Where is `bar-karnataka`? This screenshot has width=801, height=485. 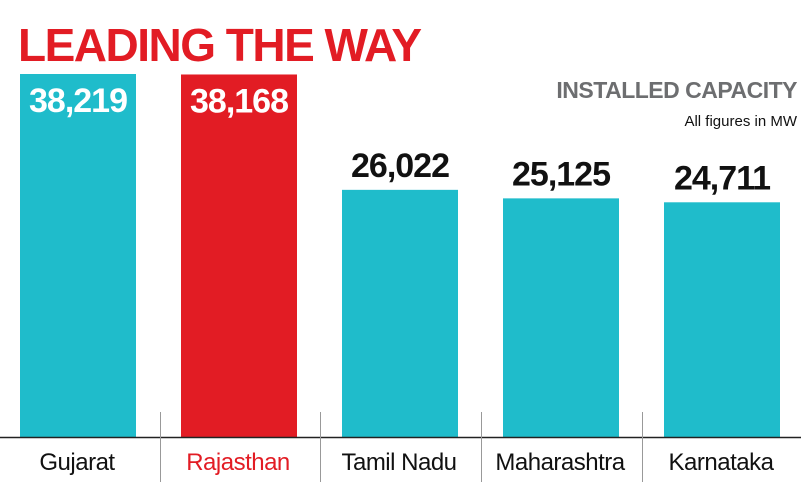 bar-karnataka is located at coordinates (722, 319).